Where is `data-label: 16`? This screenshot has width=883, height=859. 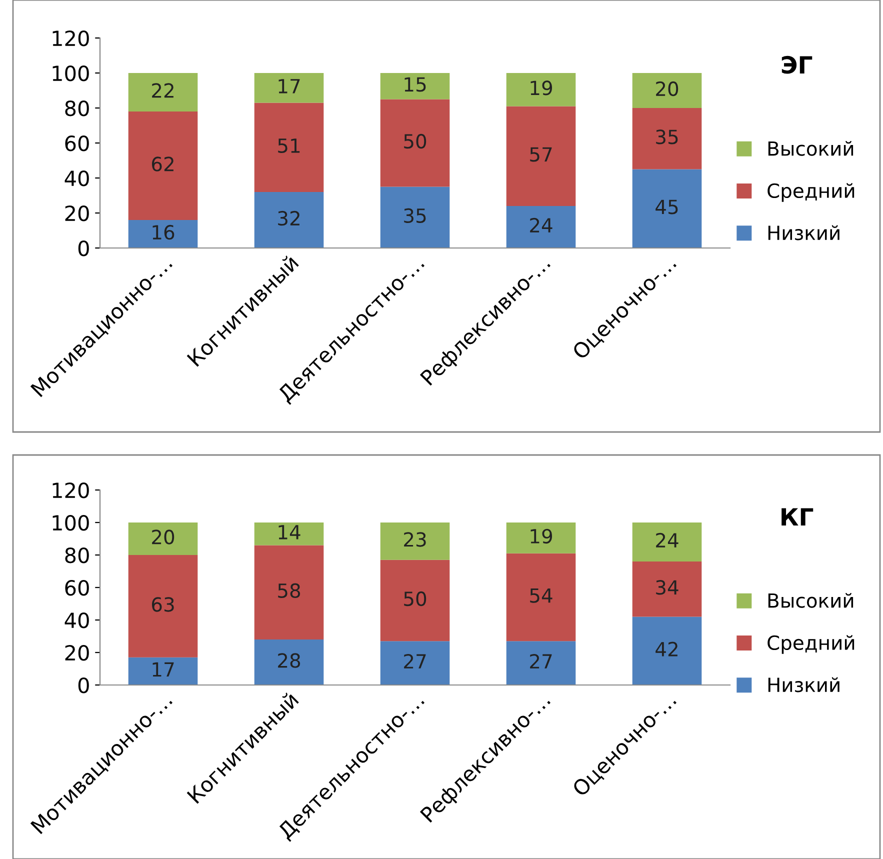
data-label: 16 is located at coordinates (163, 232).